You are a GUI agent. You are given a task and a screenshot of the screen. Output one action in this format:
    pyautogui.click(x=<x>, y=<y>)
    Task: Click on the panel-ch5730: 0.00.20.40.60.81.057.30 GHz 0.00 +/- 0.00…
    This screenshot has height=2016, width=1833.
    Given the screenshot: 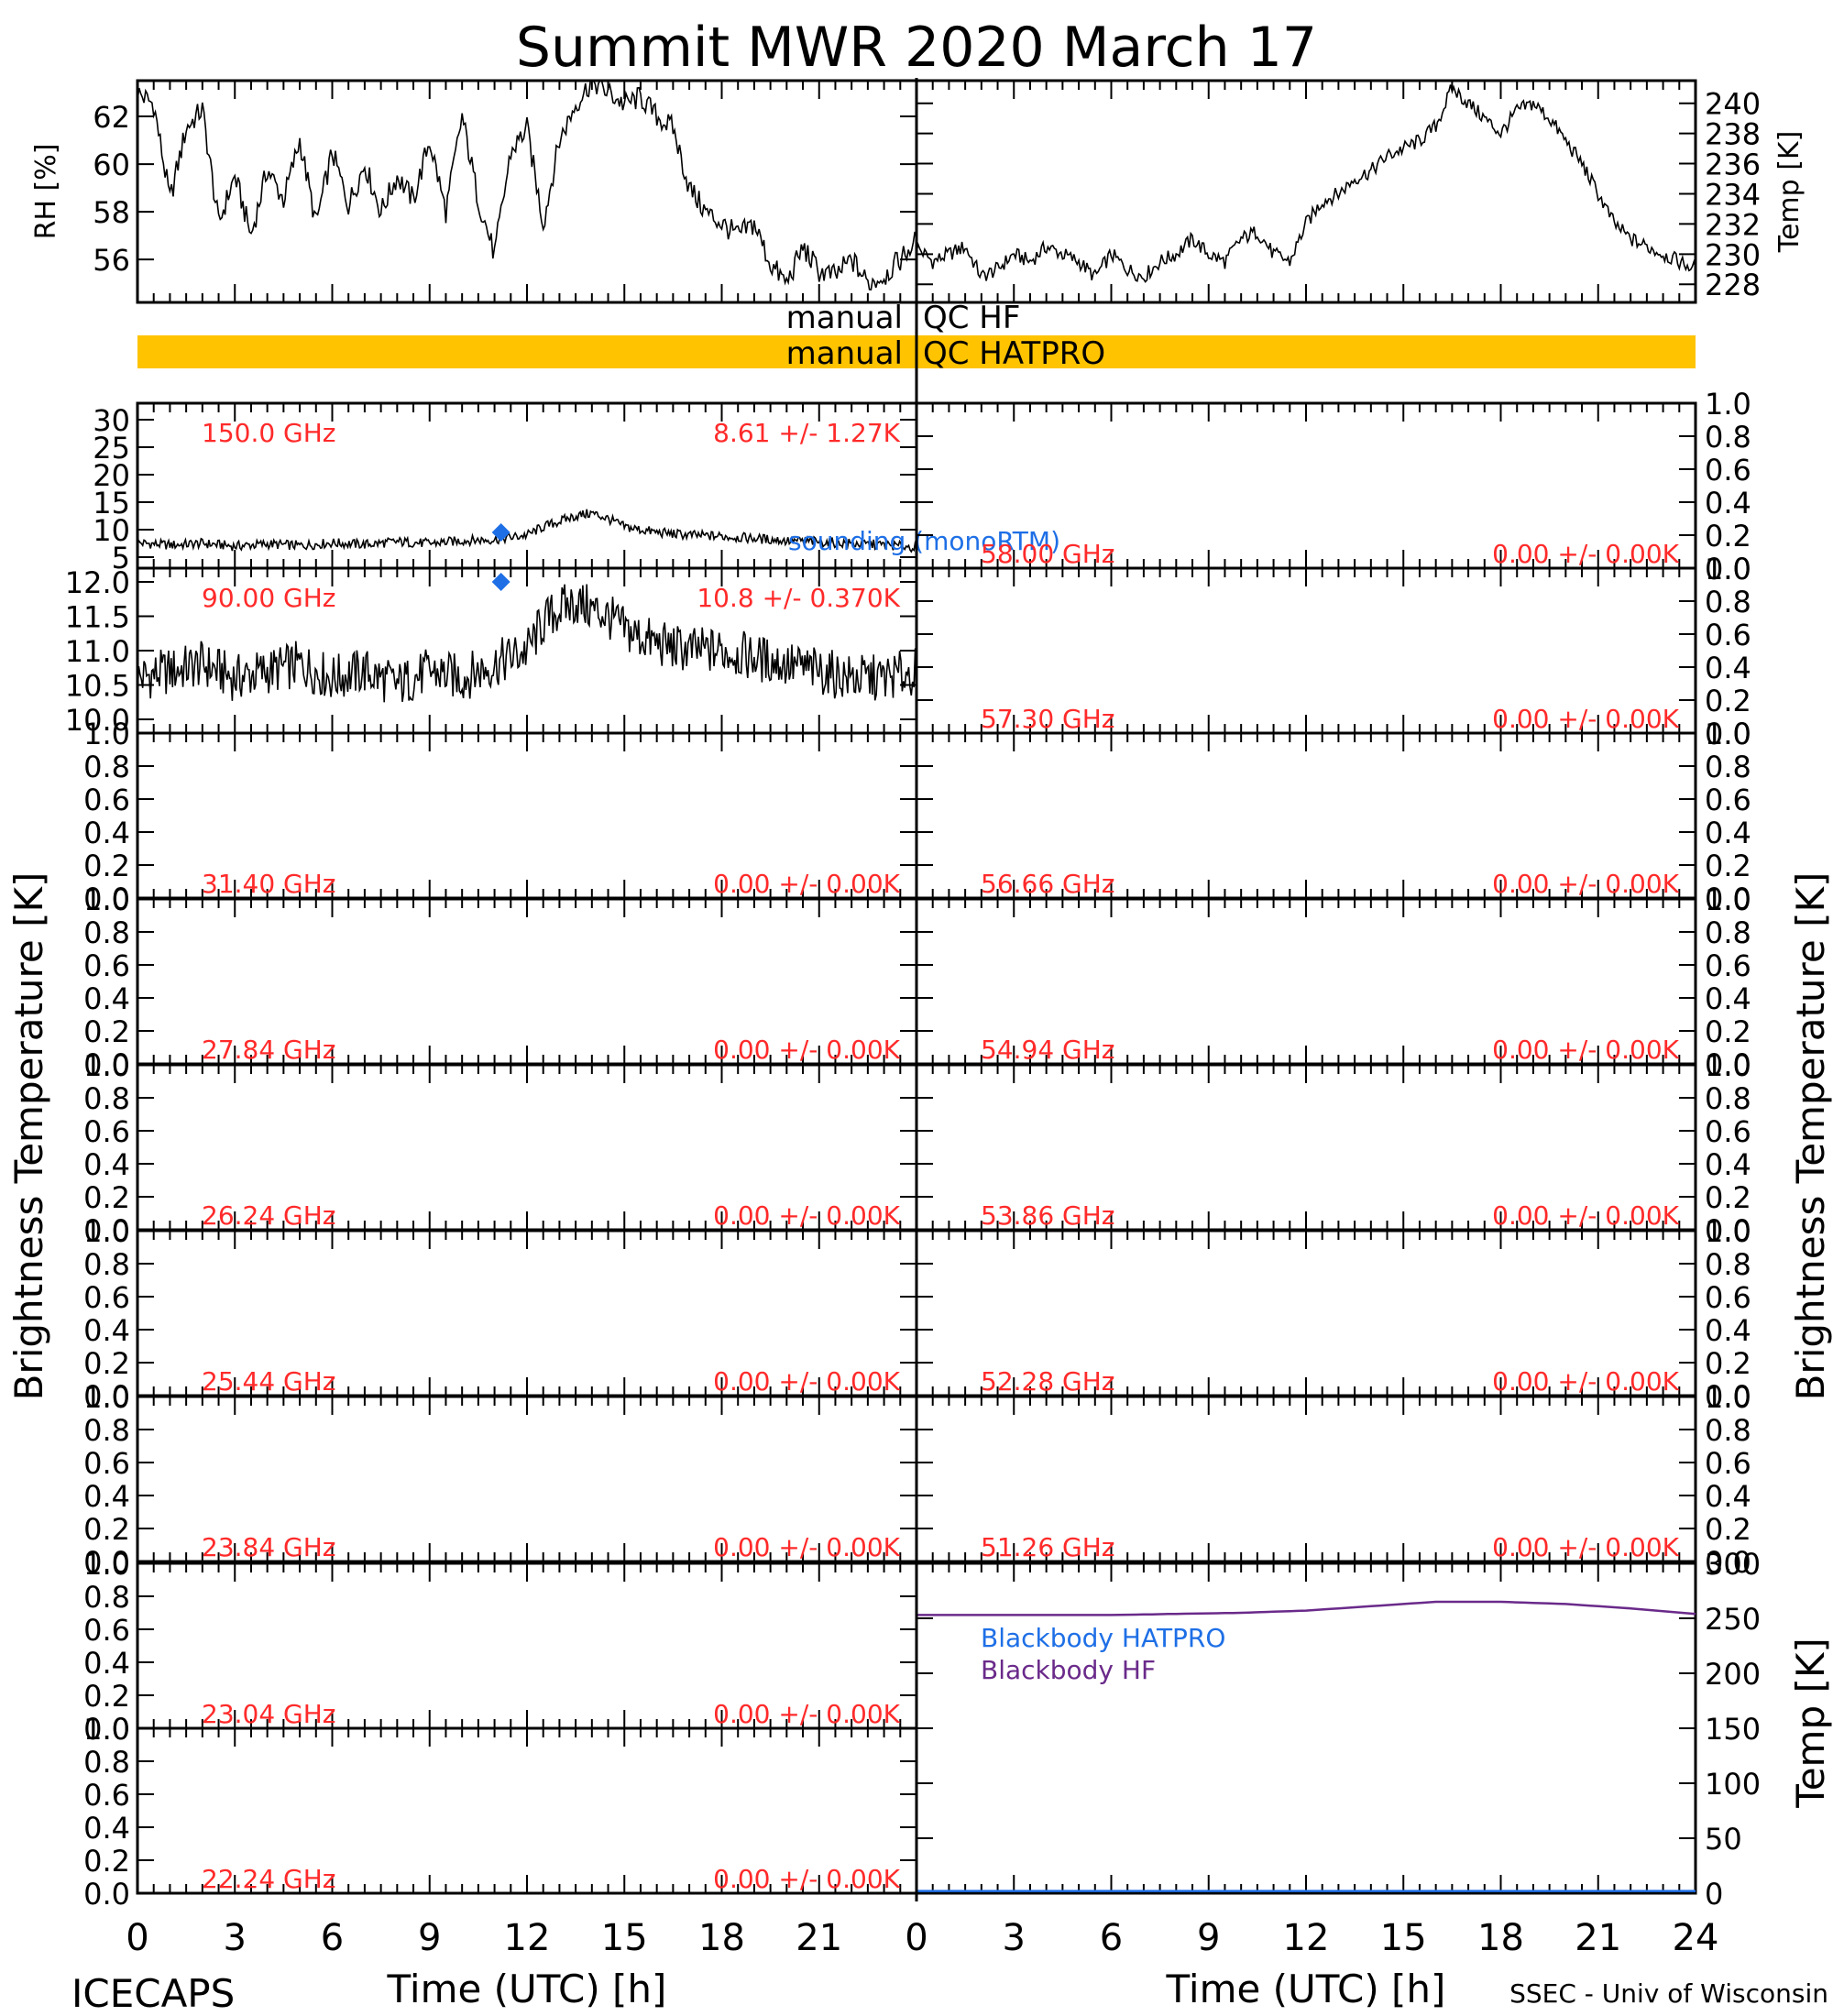 What is the action you would take?
    pyautogui.click(x=1333, y=651)
    